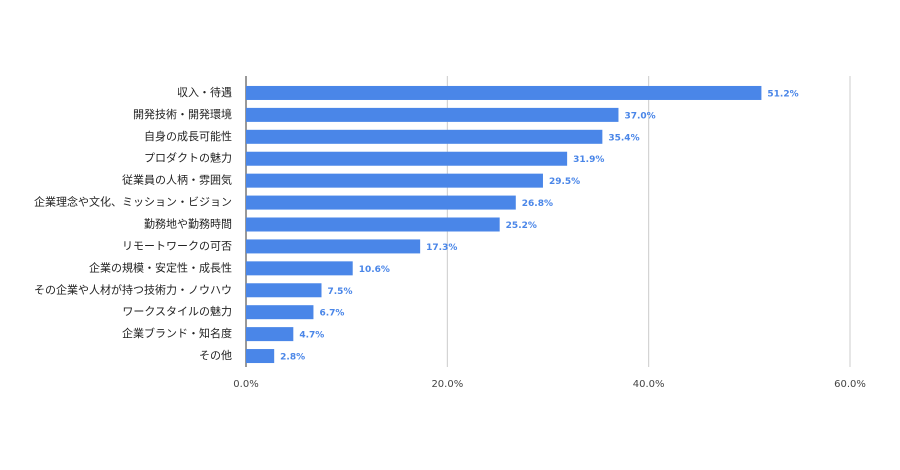  I want to click on y-tick-label: その他, so click(215, 355).